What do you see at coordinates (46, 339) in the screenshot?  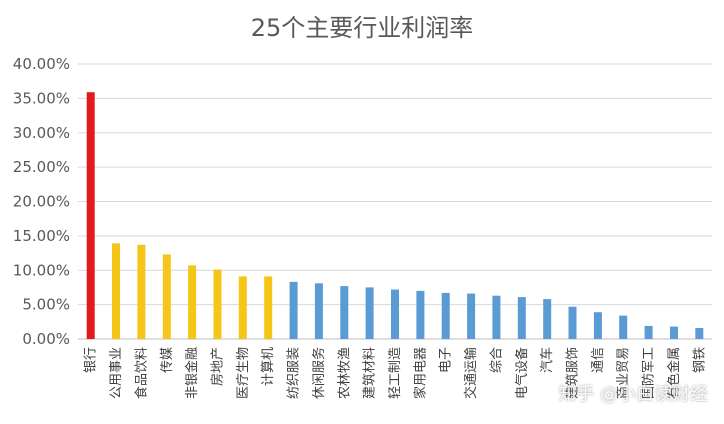 I see `y-tick-label: 0.00%` at bounding box center [46, 339].